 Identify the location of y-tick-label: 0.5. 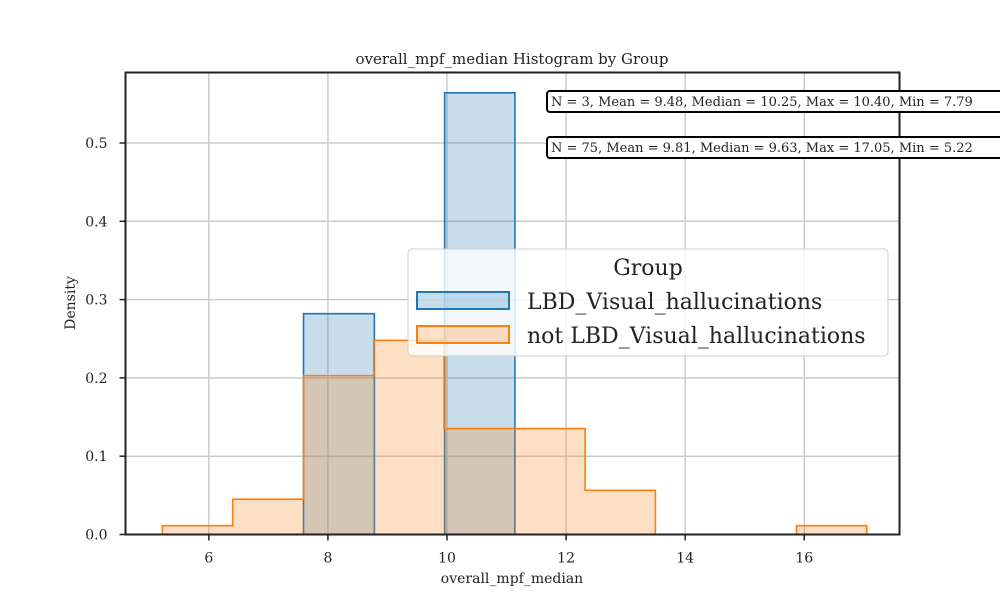
(96, 144).